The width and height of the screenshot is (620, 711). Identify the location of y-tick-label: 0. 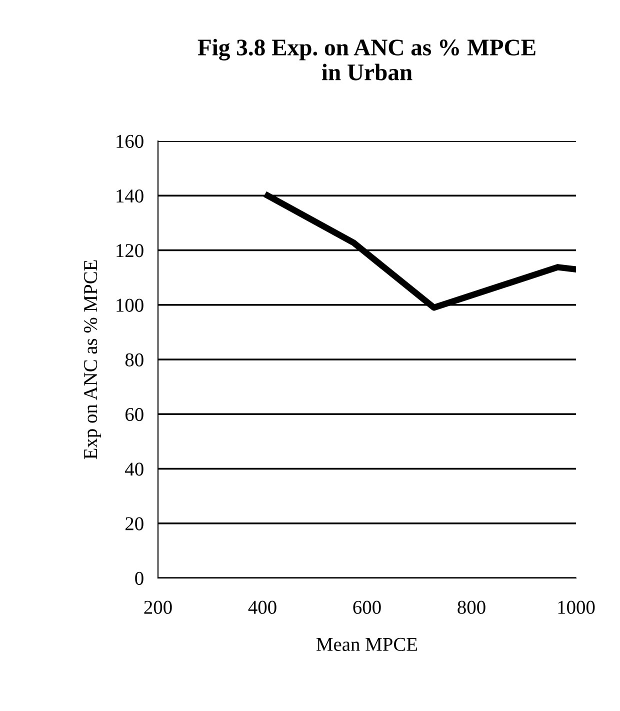
(139, 578).